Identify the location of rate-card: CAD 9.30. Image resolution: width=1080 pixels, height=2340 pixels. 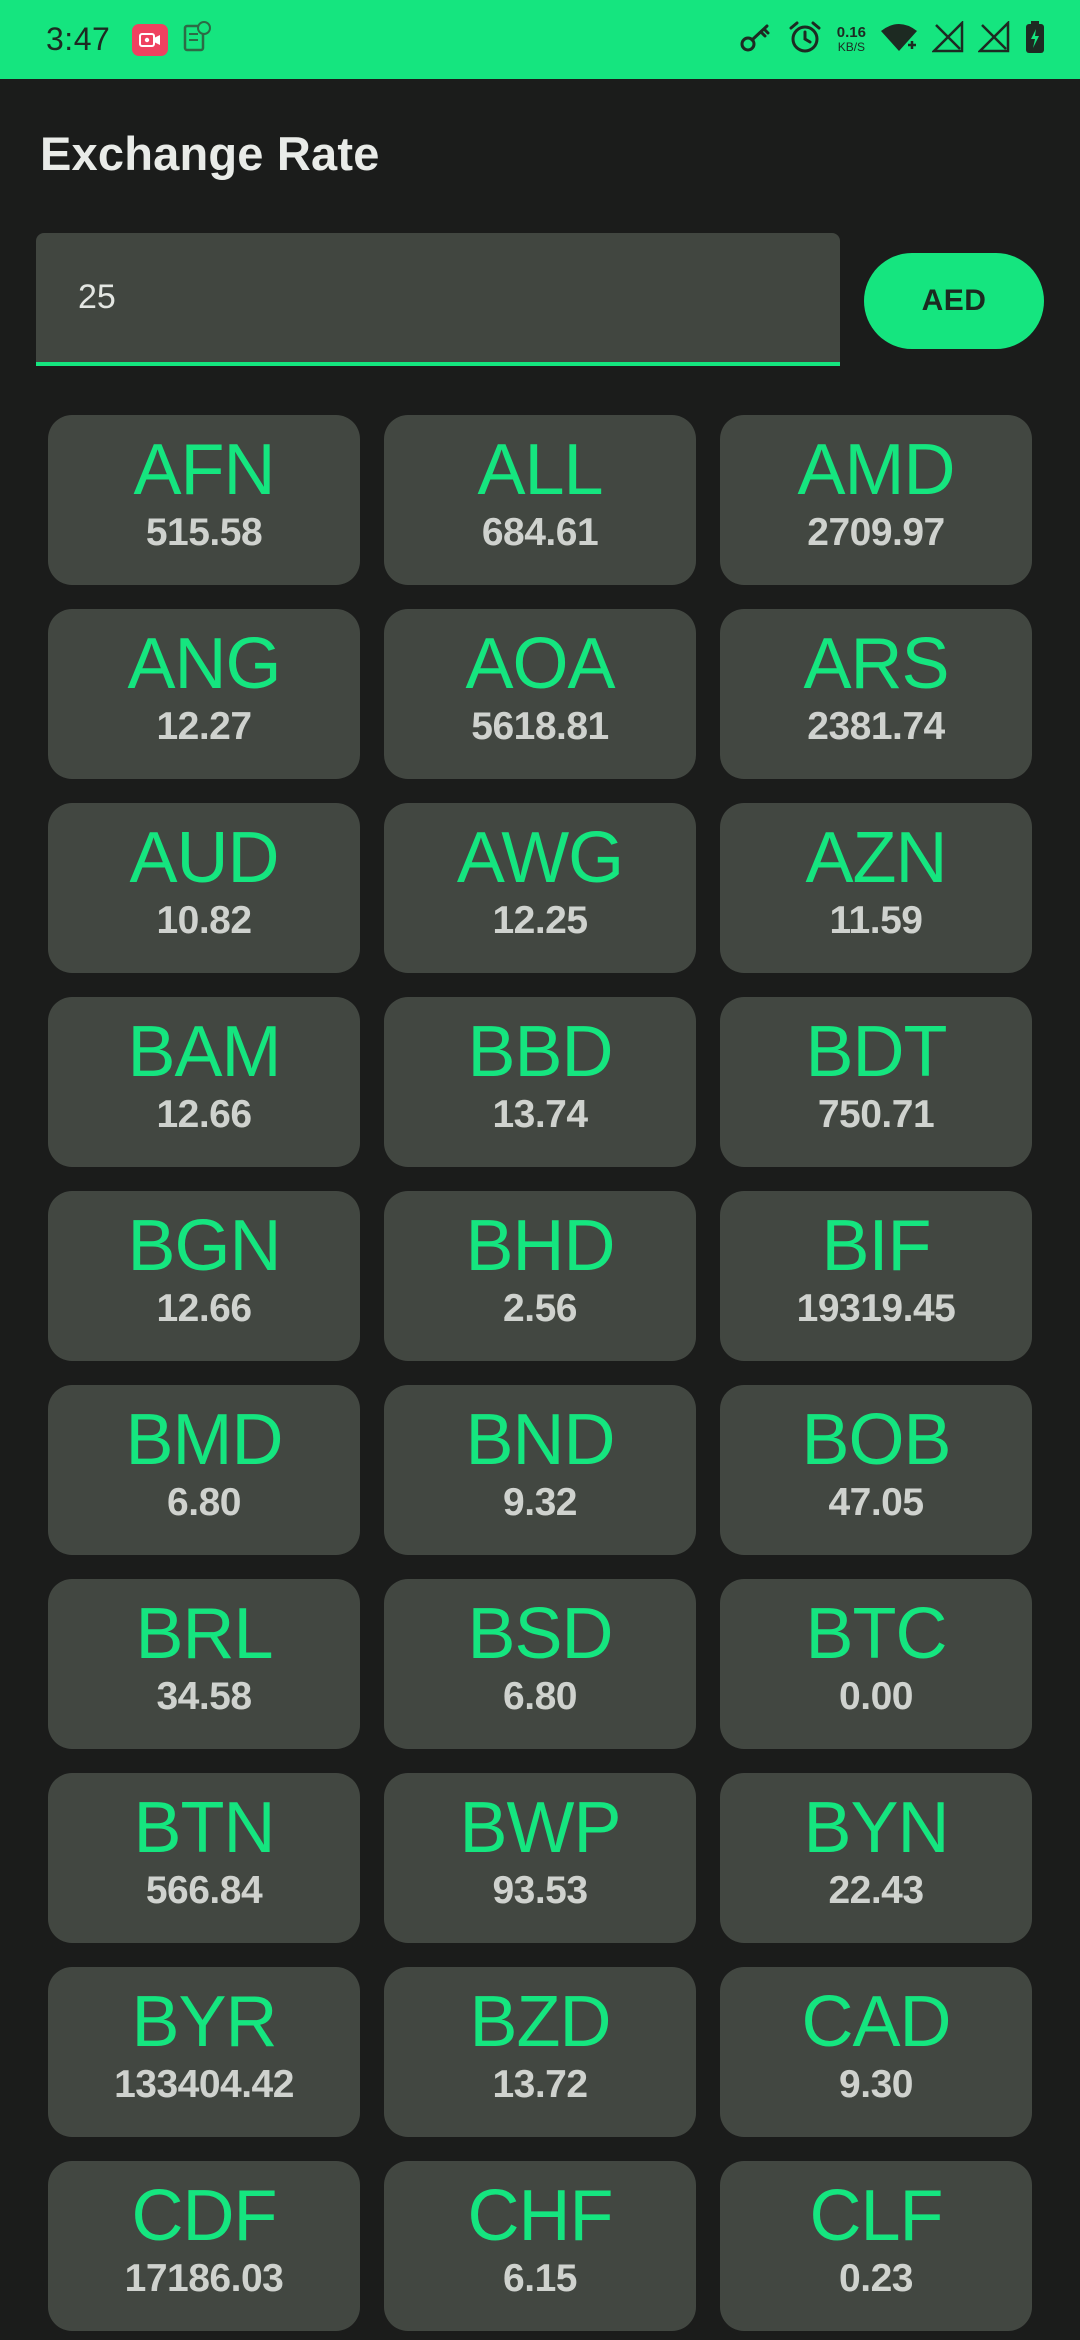
(876, 2052).